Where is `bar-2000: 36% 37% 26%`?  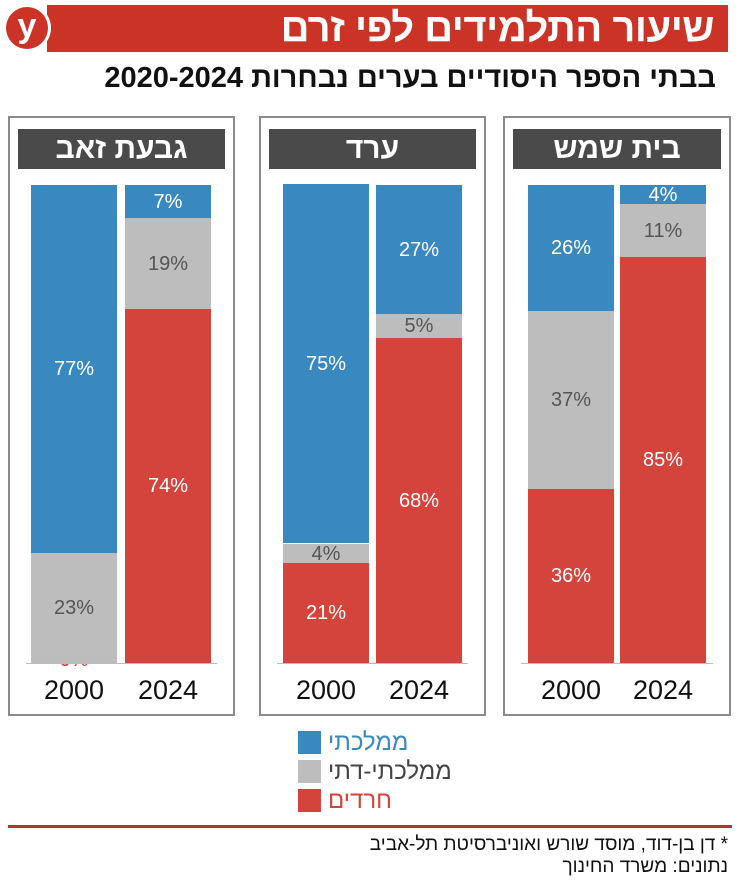 bar-2000: 36% 37% 26% is located at coordinates (571, 424).